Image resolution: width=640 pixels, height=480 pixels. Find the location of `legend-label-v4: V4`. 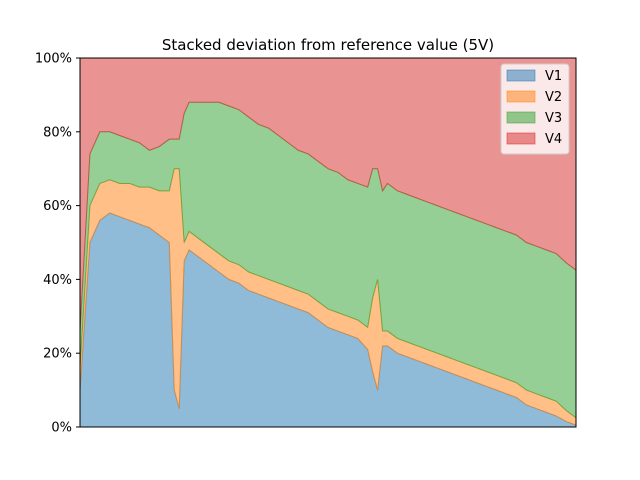

legend-label-v4: V4 is located at coordinates (553, 139).